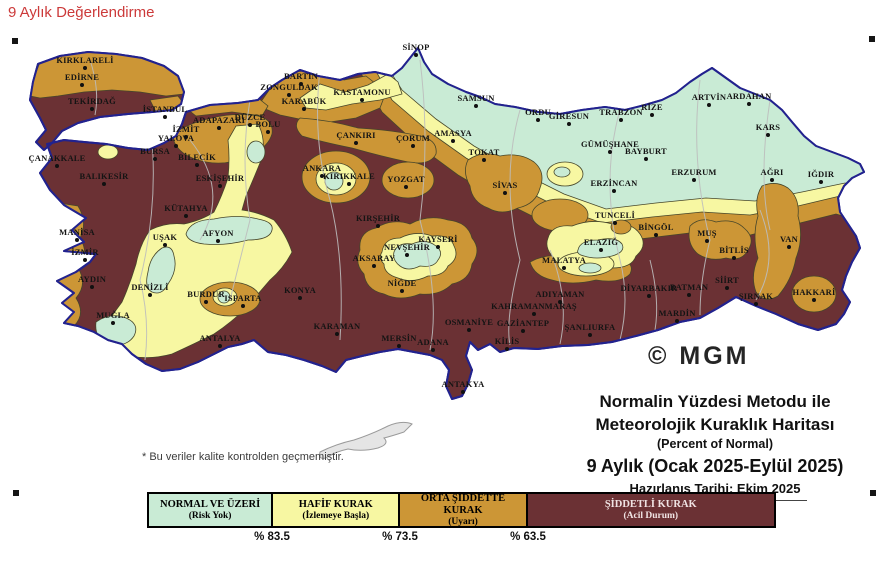 The height and width of the screenshot is (564, 885). Describe the element at coordinates (374, 258) in the screenshot. I see `city-label: AKSARAY` at that location.